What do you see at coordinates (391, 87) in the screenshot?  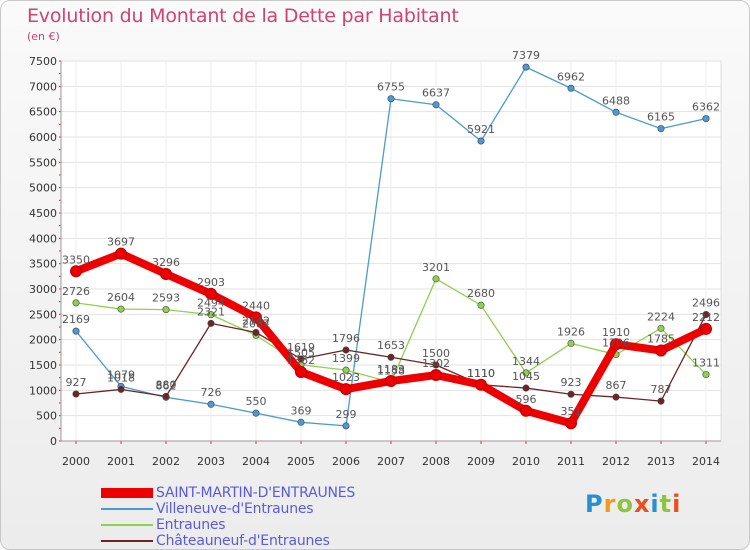 I see `data-label: 6755` at bounding box center [391, 87].